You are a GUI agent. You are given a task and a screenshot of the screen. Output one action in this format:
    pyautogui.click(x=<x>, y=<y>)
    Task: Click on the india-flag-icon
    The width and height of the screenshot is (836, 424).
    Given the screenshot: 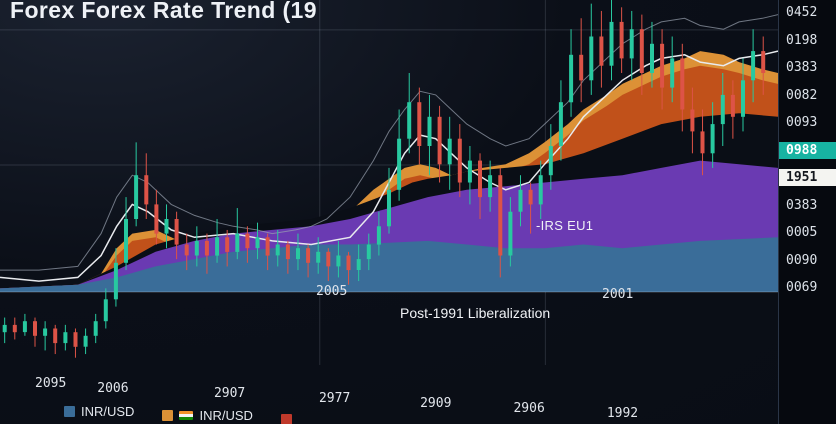 What is the action you would take?
    pyautogui.click(x=186, y=415)
    